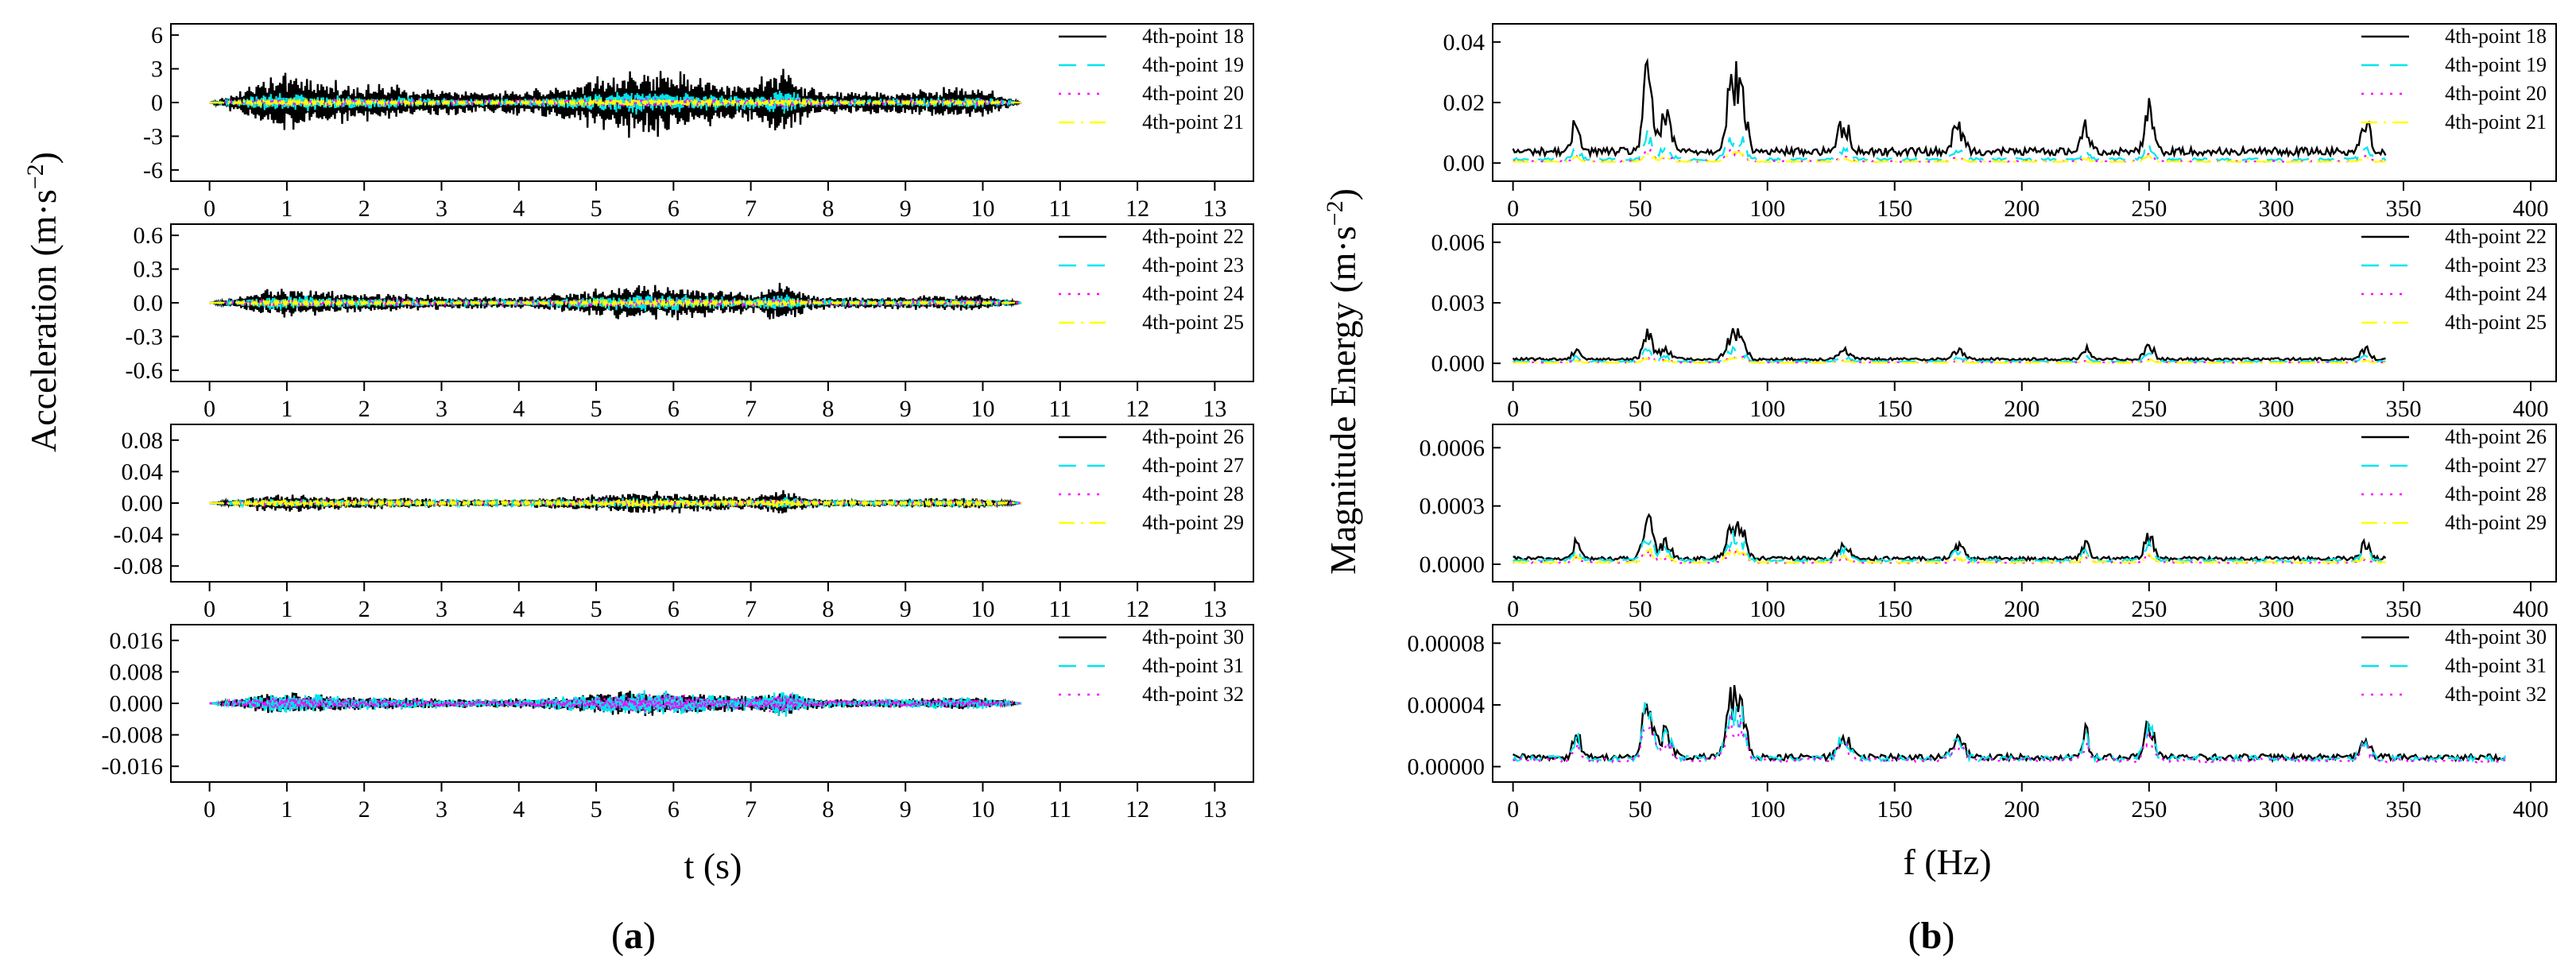 This screenshot has height=968, width=2576. What do you see at coordinates (1458, 303) in the screenshot?
I see `y-tick-label: 0.003` at bounding box center [1458, 303].